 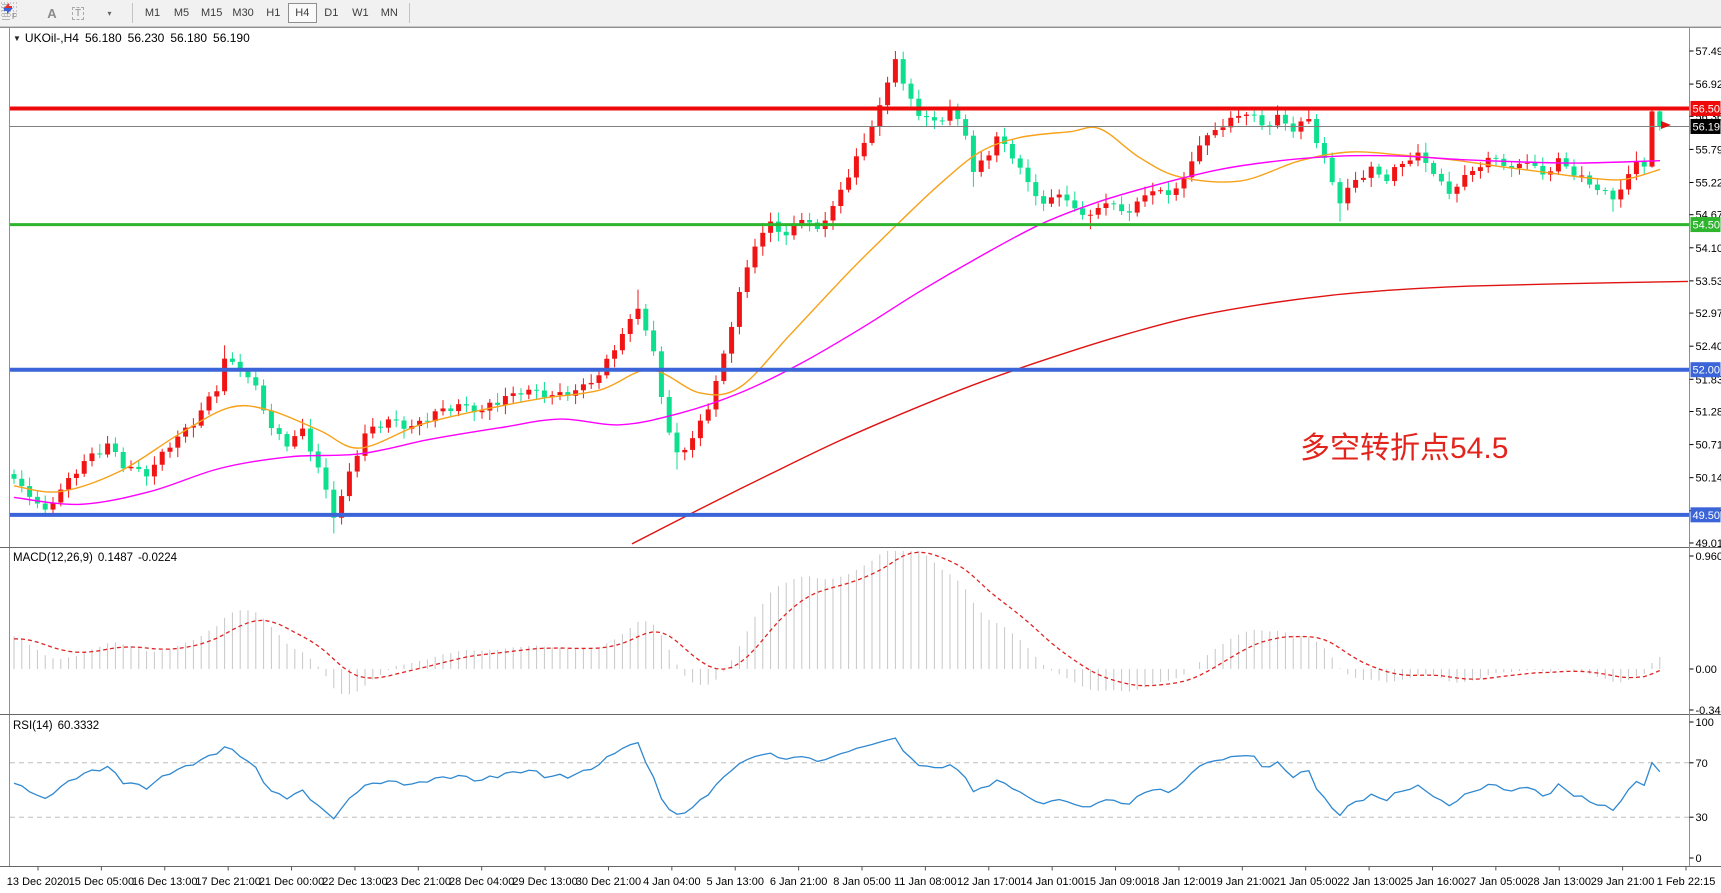 What do you see at coordinates (302, 13) in the screenshot?
I see `timeframe-button-h4: H4` at bounding box center [302, 13].